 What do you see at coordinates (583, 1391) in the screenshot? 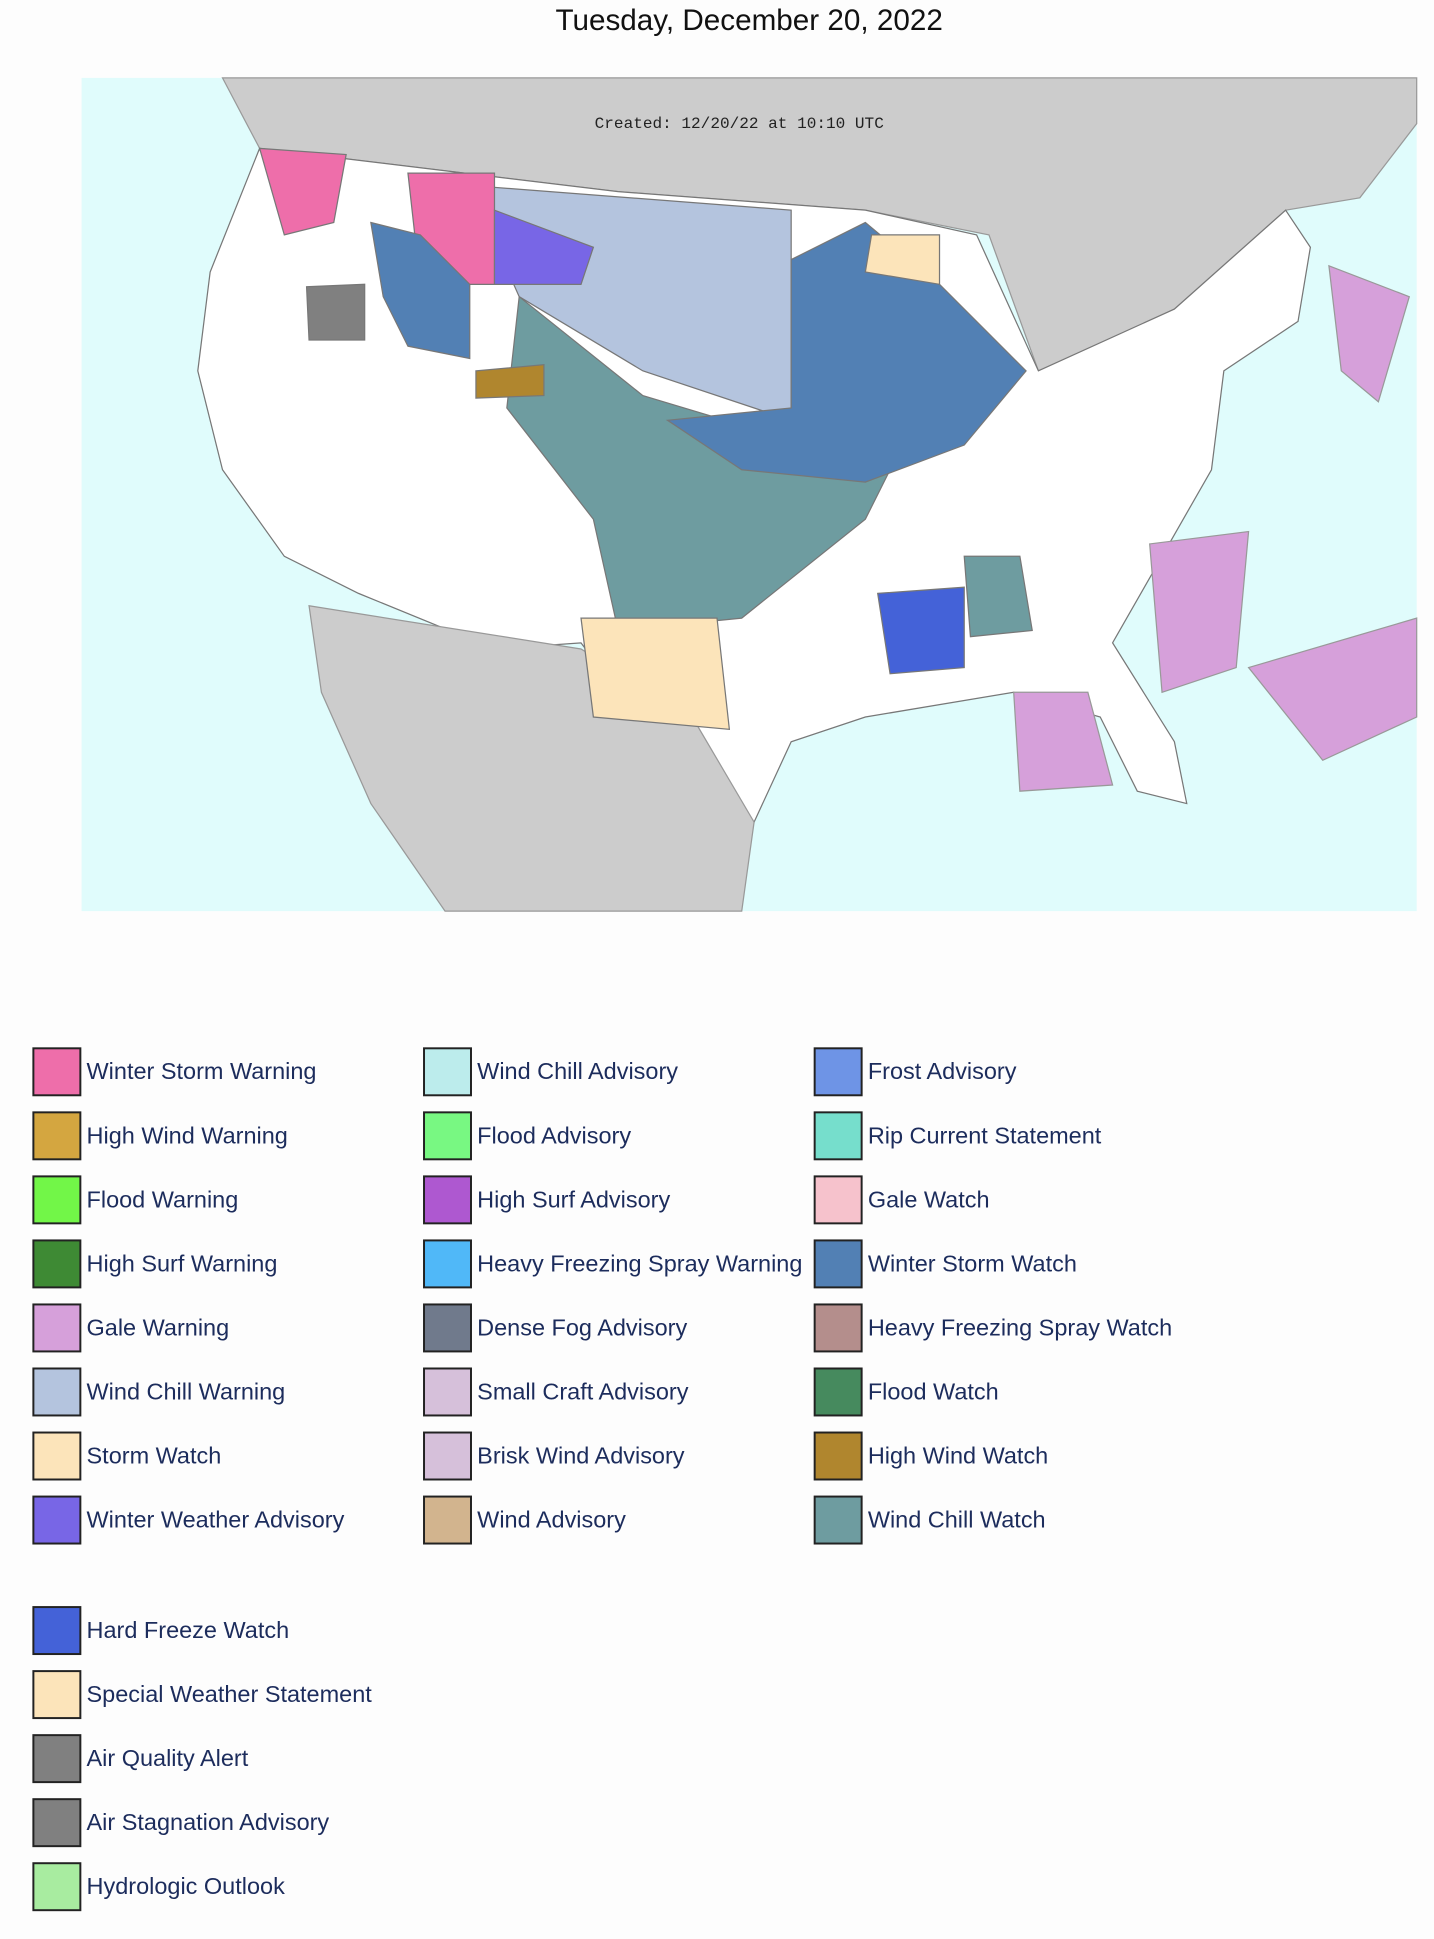
I see `legend-label: Small Craft Advisory` at bounding box center [583, 1391].